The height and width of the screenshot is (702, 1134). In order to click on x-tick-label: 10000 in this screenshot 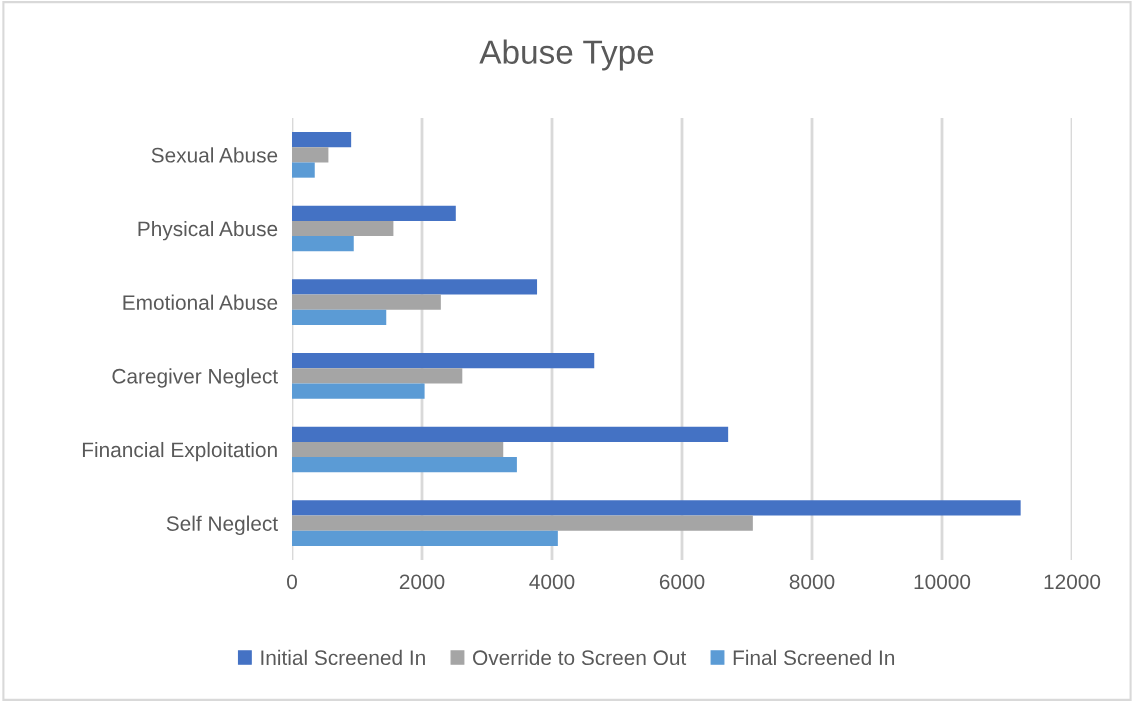, I will do `click(942, 582)`.